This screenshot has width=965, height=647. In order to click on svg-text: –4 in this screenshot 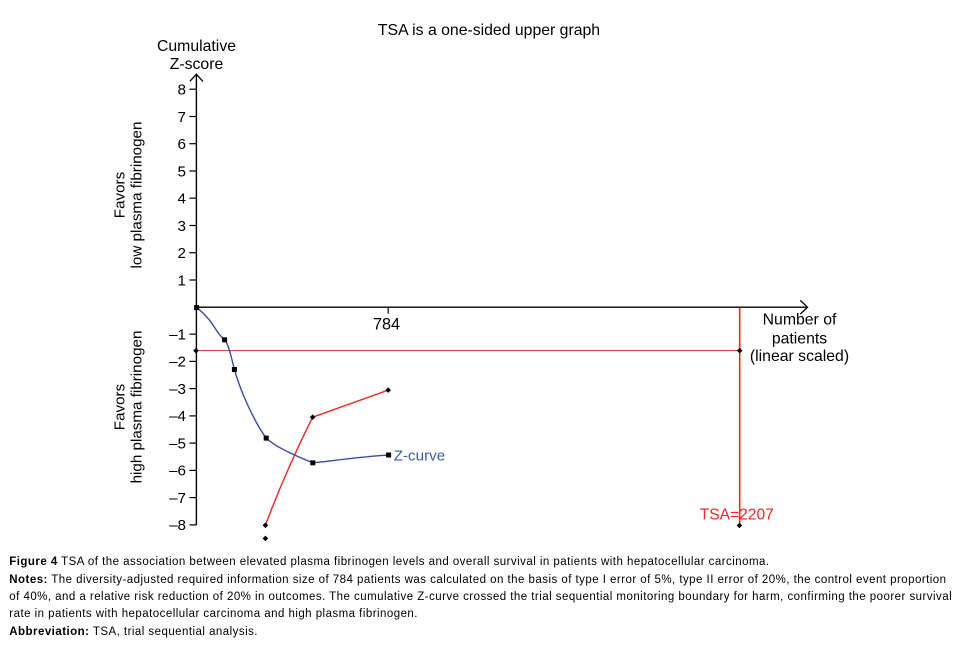, I will do `click(177, 416)`.